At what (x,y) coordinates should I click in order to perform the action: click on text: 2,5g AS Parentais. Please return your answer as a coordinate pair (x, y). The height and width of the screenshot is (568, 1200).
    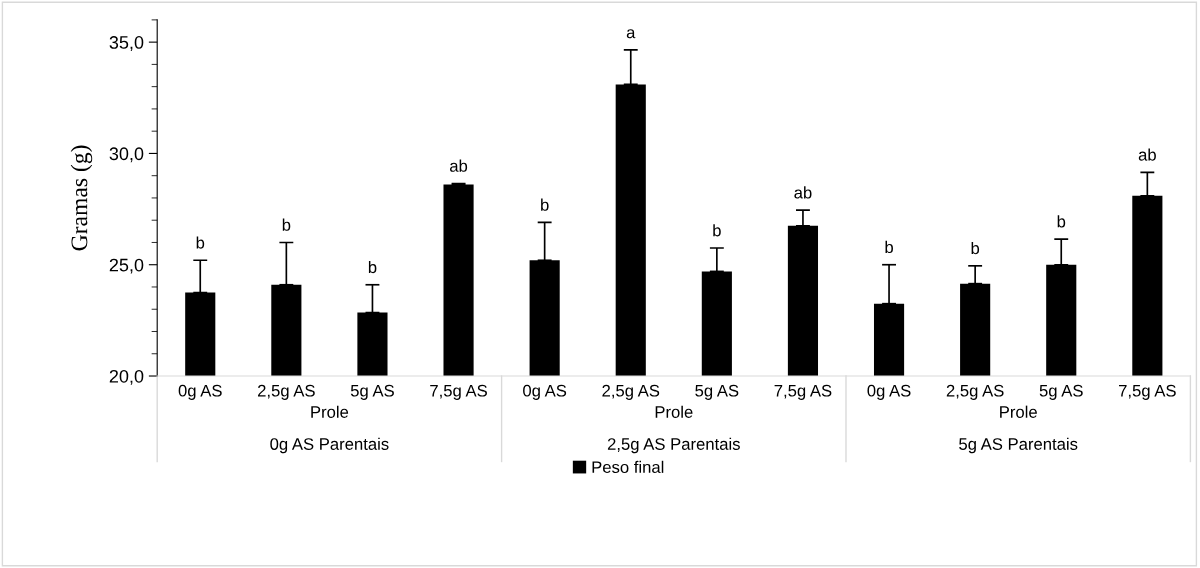
    Looking at the image, I should click on (673, 445).